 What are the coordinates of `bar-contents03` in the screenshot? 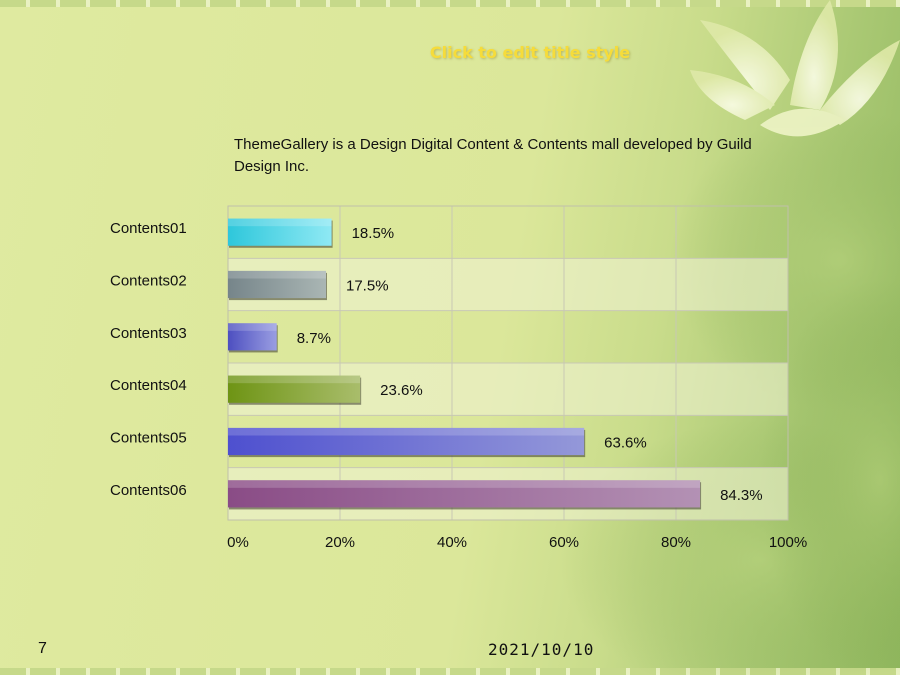 It's located at (252, 337).